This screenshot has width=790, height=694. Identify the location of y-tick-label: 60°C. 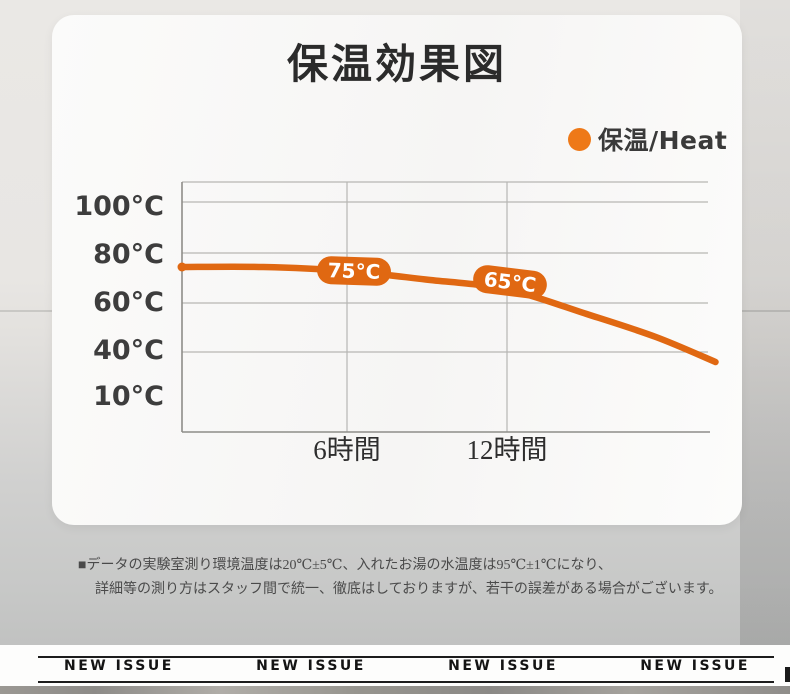
(128, 302).